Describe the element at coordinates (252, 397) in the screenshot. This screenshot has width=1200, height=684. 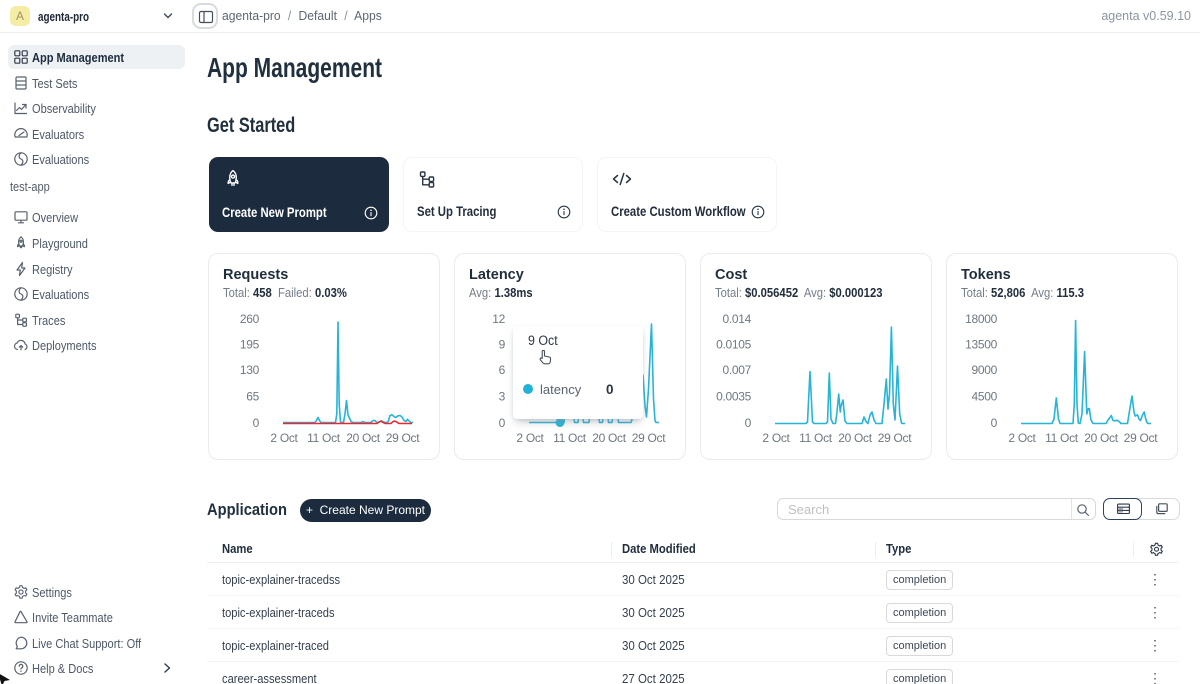
I see `svg-text: 65` at that location.